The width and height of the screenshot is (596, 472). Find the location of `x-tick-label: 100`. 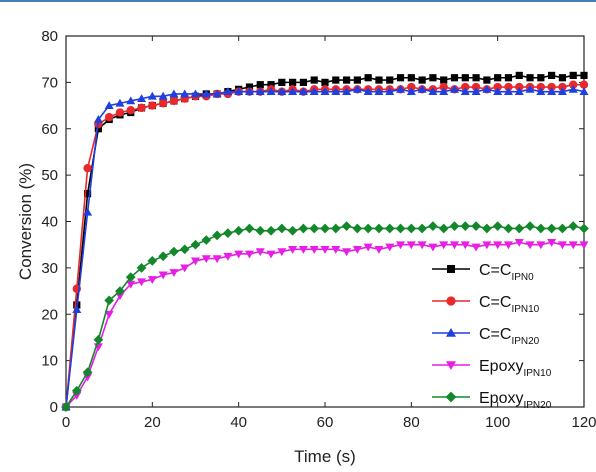

x-tick-label: 100 is located at coordinates (497, 422).